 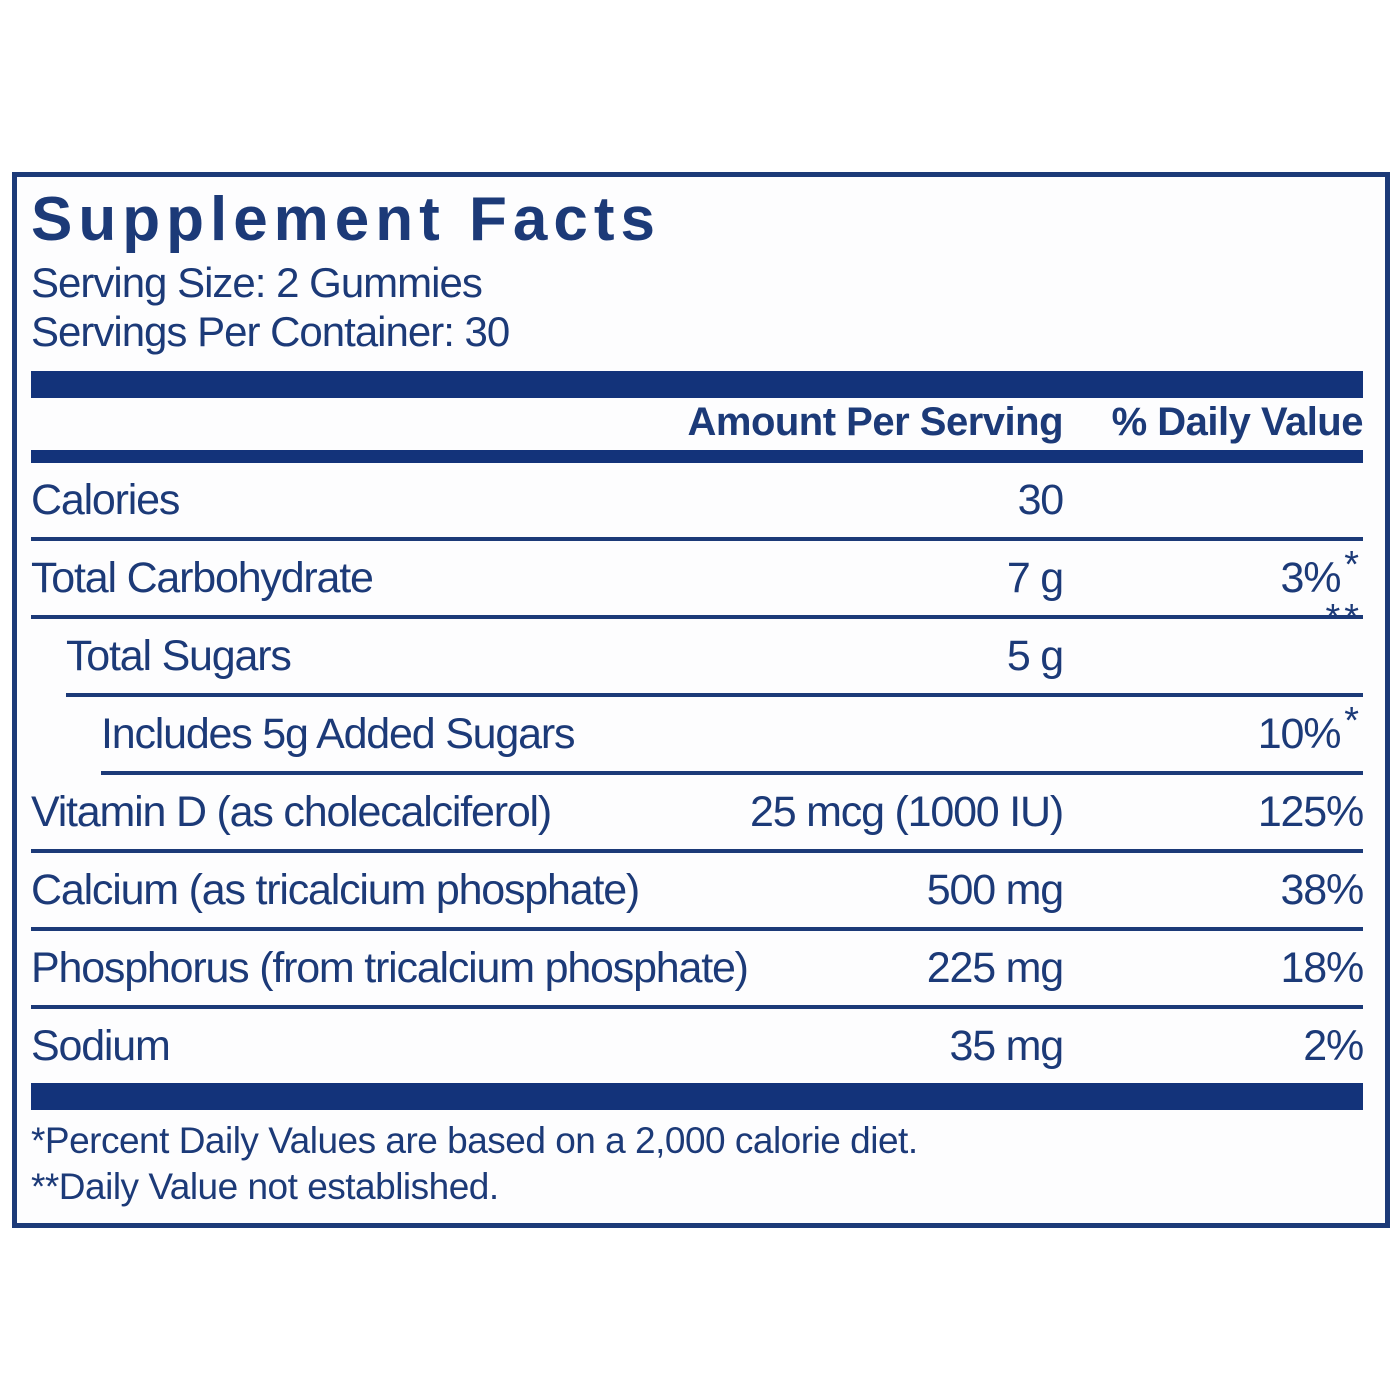 What do you see at coordinates (1035, 577) in the screenshot?
I see `nutrient-amount: 7 g` at bounding box center [1035, 577].